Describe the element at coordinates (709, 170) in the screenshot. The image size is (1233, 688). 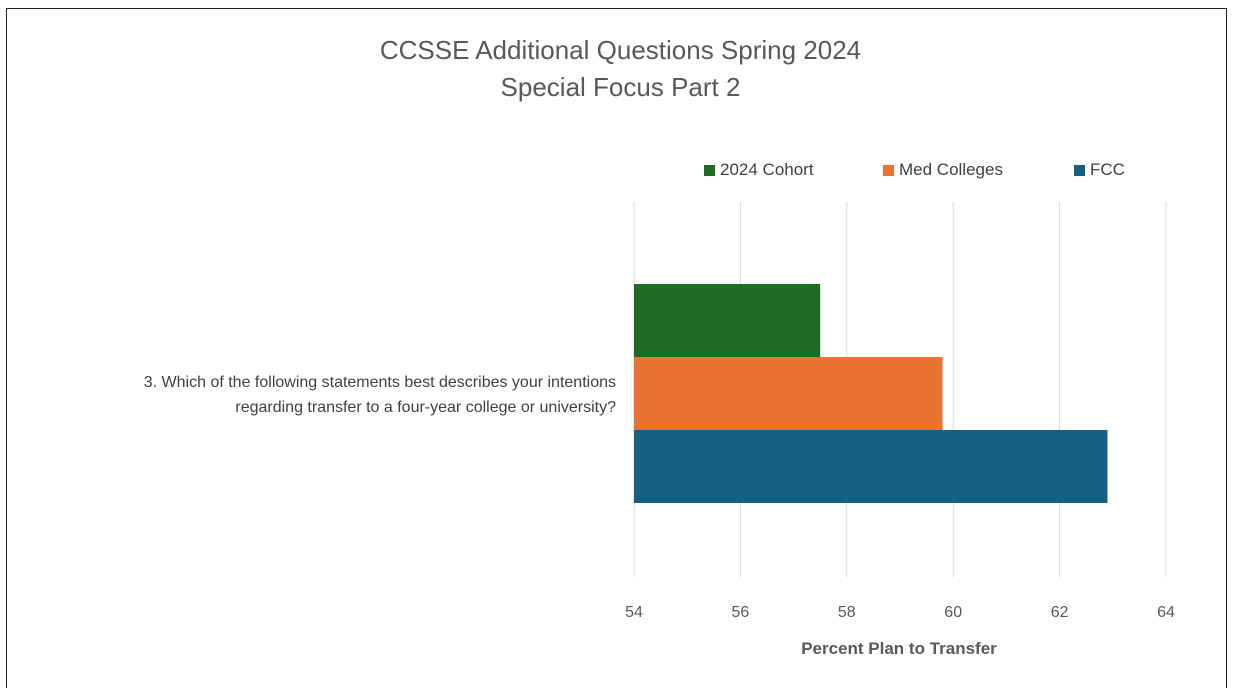
I see `legend-swatch-2024-cohort` at that location.